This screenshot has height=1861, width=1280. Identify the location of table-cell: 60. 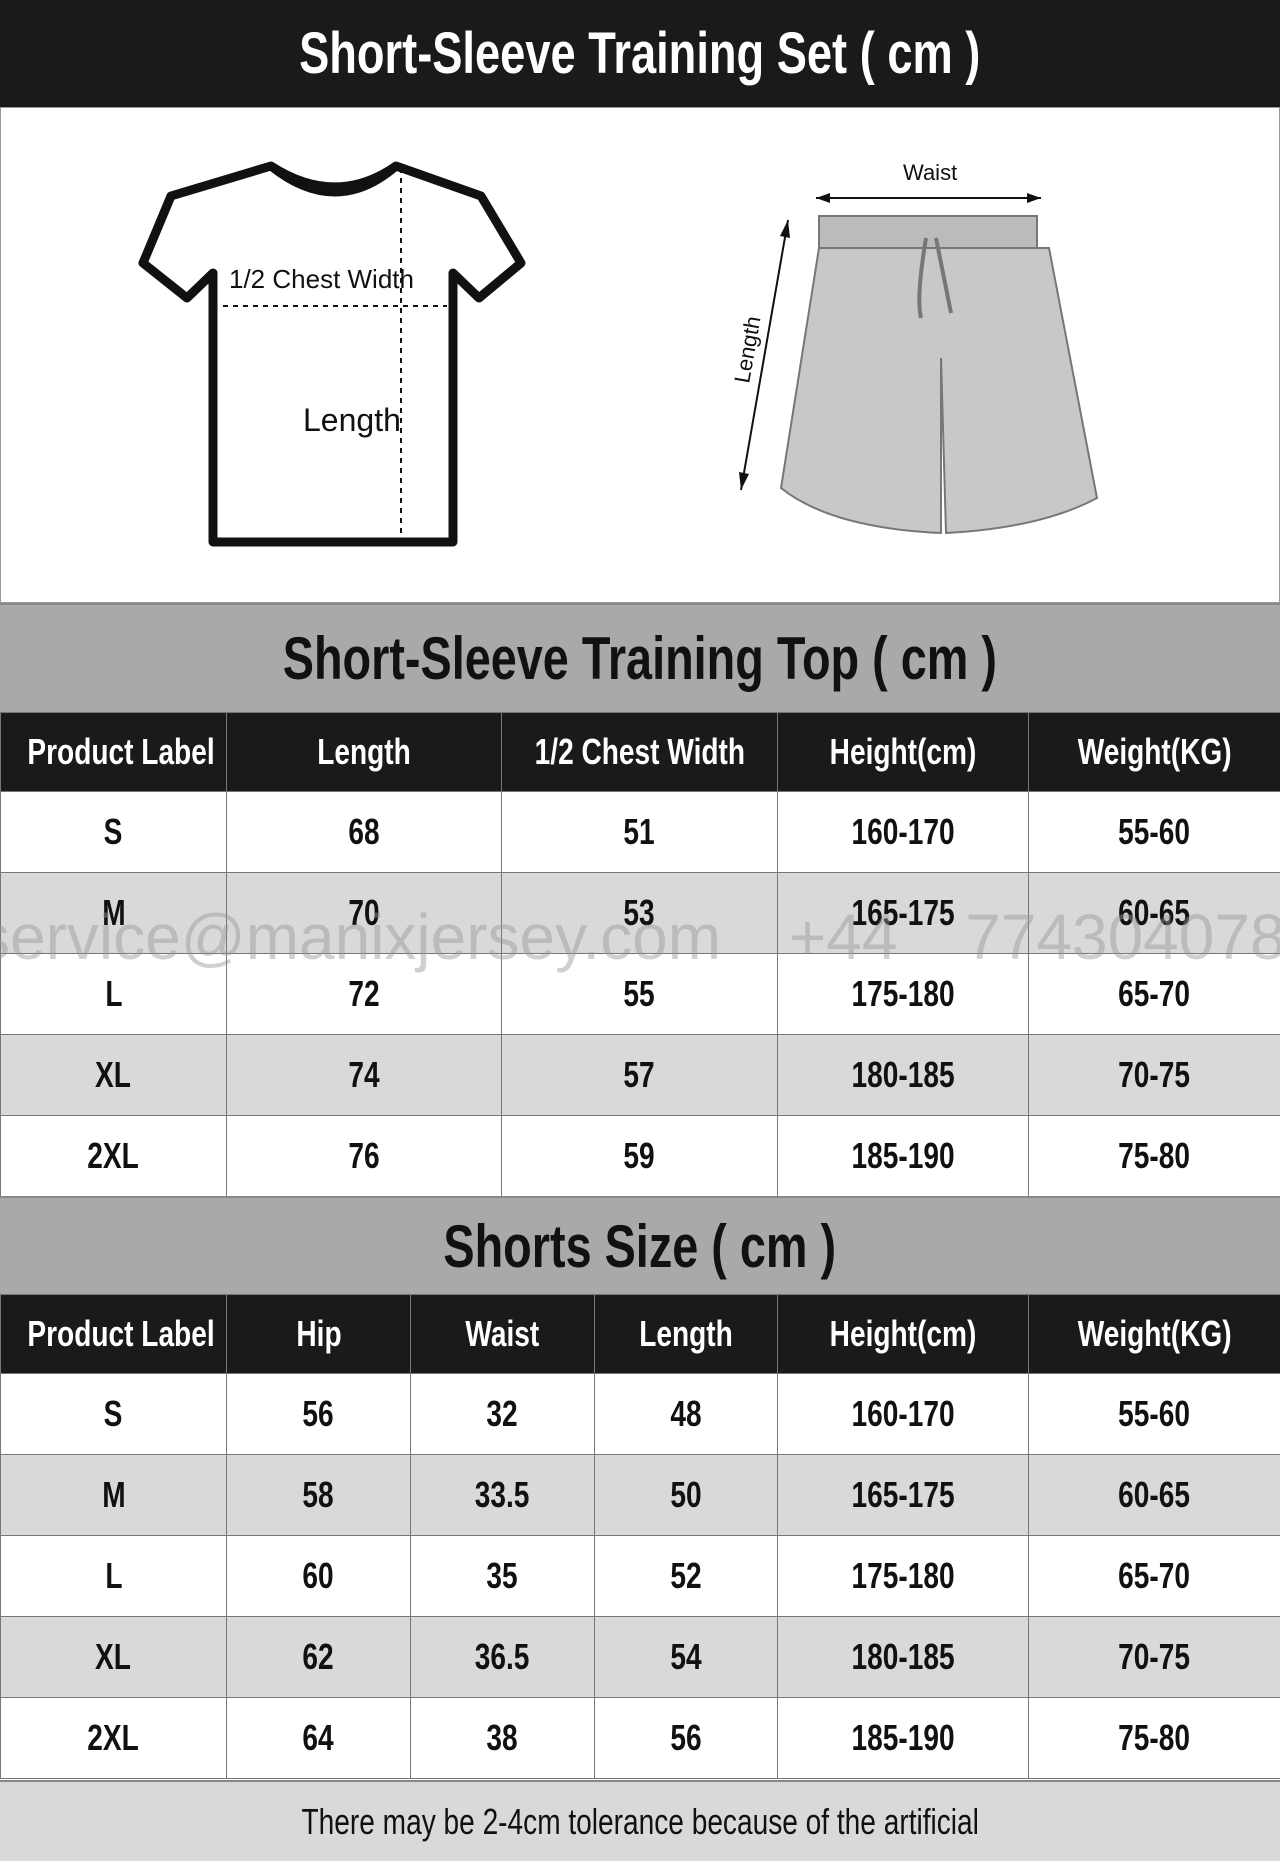
(318, 1576).